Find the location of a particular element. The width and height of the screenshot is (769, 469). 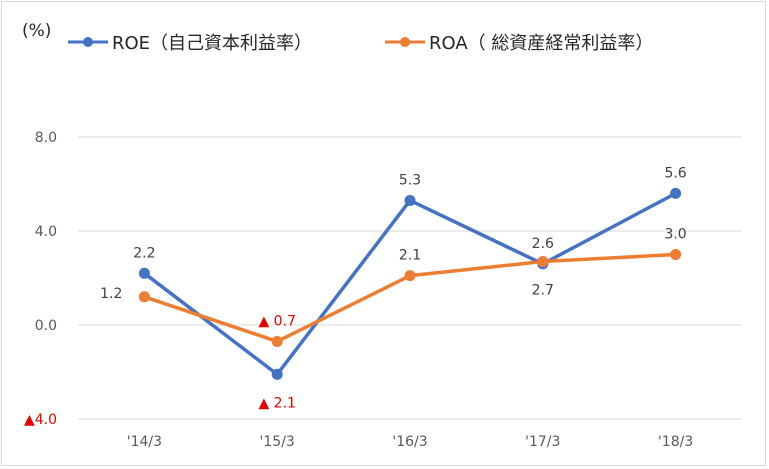

legend-item-roe: ROE（自己資本利益率） is located at coordinates (190, 43).